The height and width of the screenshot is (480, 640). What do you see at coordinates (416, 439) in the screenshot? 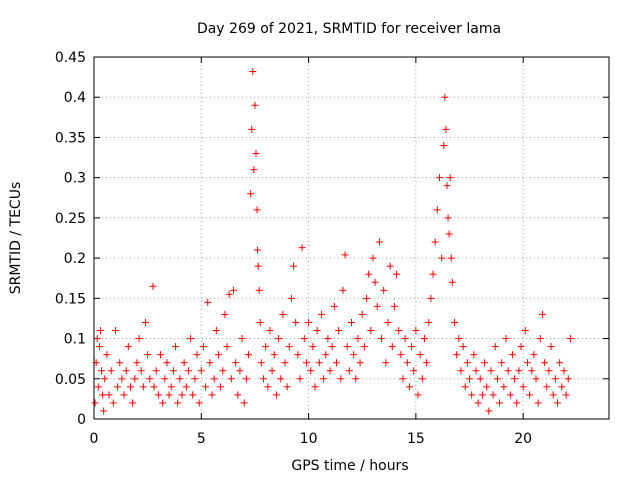
I see `x-tick-label: 15` at bounding box center [416, 439].